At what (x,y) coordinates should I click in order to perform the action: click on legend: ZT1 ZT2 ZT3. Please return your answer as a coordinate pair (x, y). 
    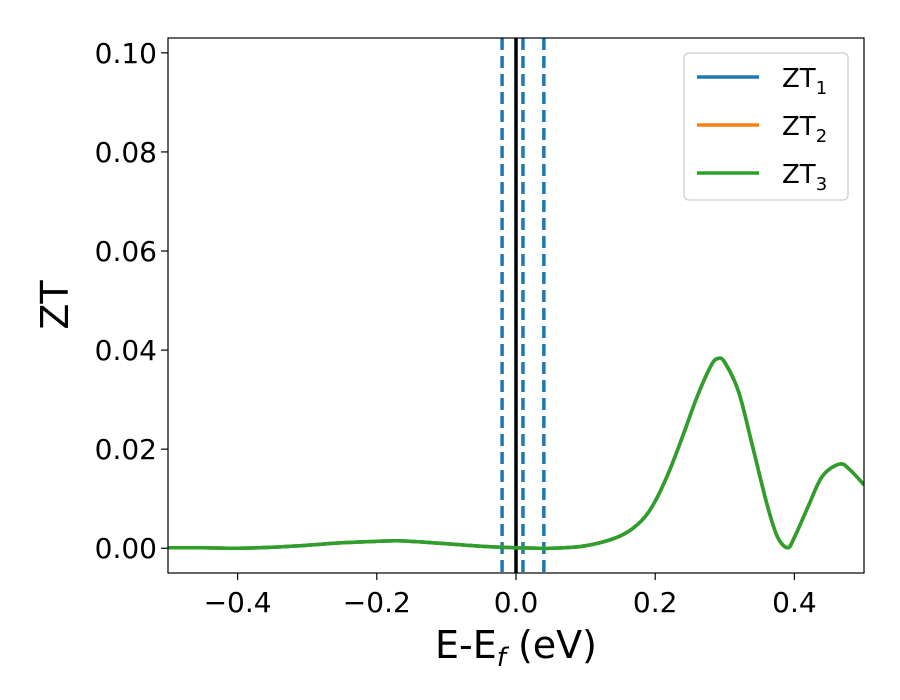
    Looking at the image, I should click on (766, 126).